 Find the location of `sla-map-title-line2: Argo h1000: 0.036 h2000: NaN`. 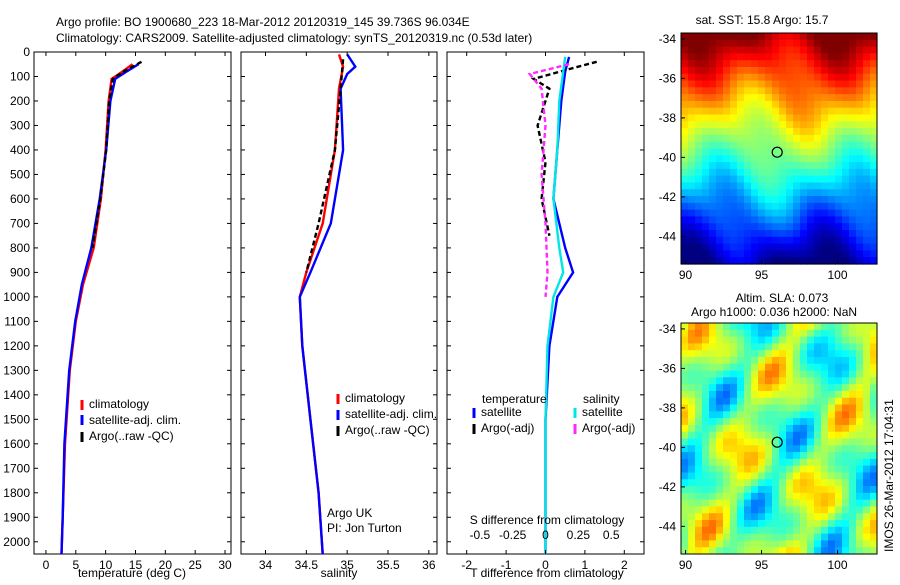

sla-map-title-line2: Argo h1000: 0.036 h2000: NaN is located at coordinates (774, 312).